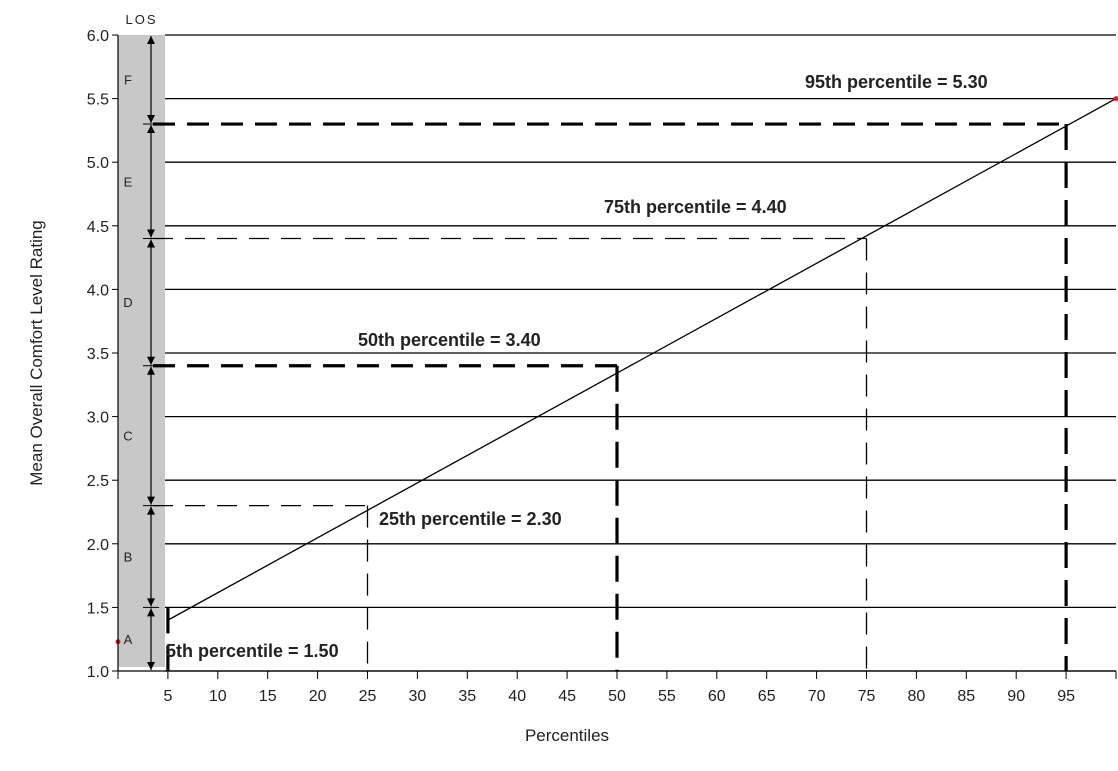 The width and height of the screenshot is (1118, 771). Describe the element at coordinates (449, 340) in the screenshot. I see `percentile-label: 50th percentile = 3.40` at that location.